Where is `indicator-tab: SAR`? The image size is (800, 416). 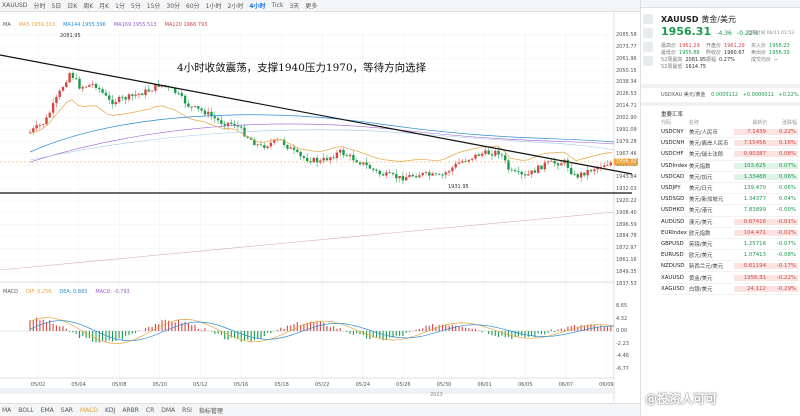
indicator-tab: SAR is located at coordinates (66, 410).